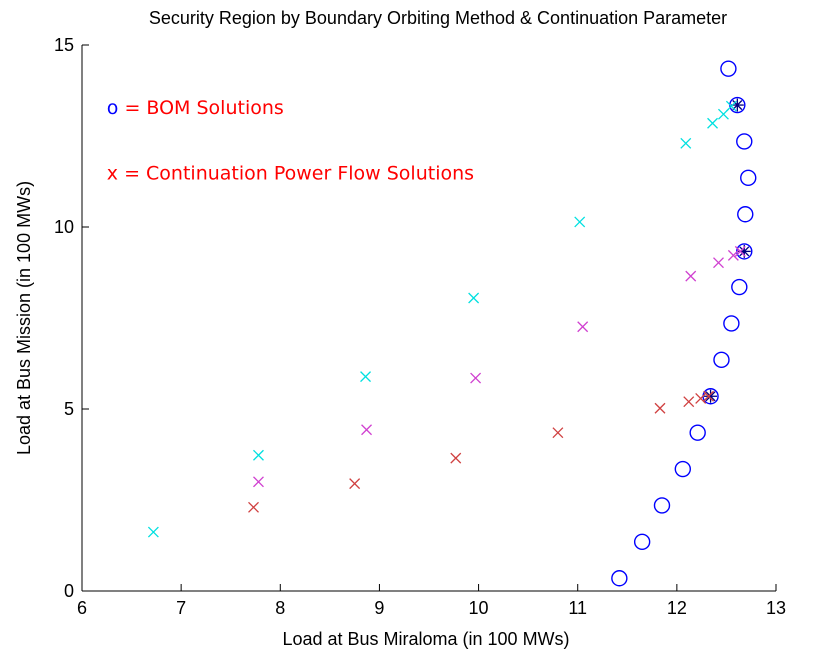 The width and height of the screenshot is (828, 662). What do you see at coordinates (200, 108) in the screenshot?
I see `annotation-text: = BOM Solutions` at bounding box center [200, 108].